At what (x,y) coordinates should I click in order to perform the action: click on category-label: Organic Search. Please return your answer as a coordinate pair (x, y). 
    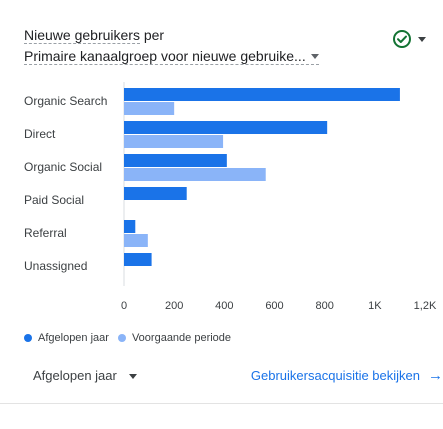
    Looking at the image, I should click on (65, 101).